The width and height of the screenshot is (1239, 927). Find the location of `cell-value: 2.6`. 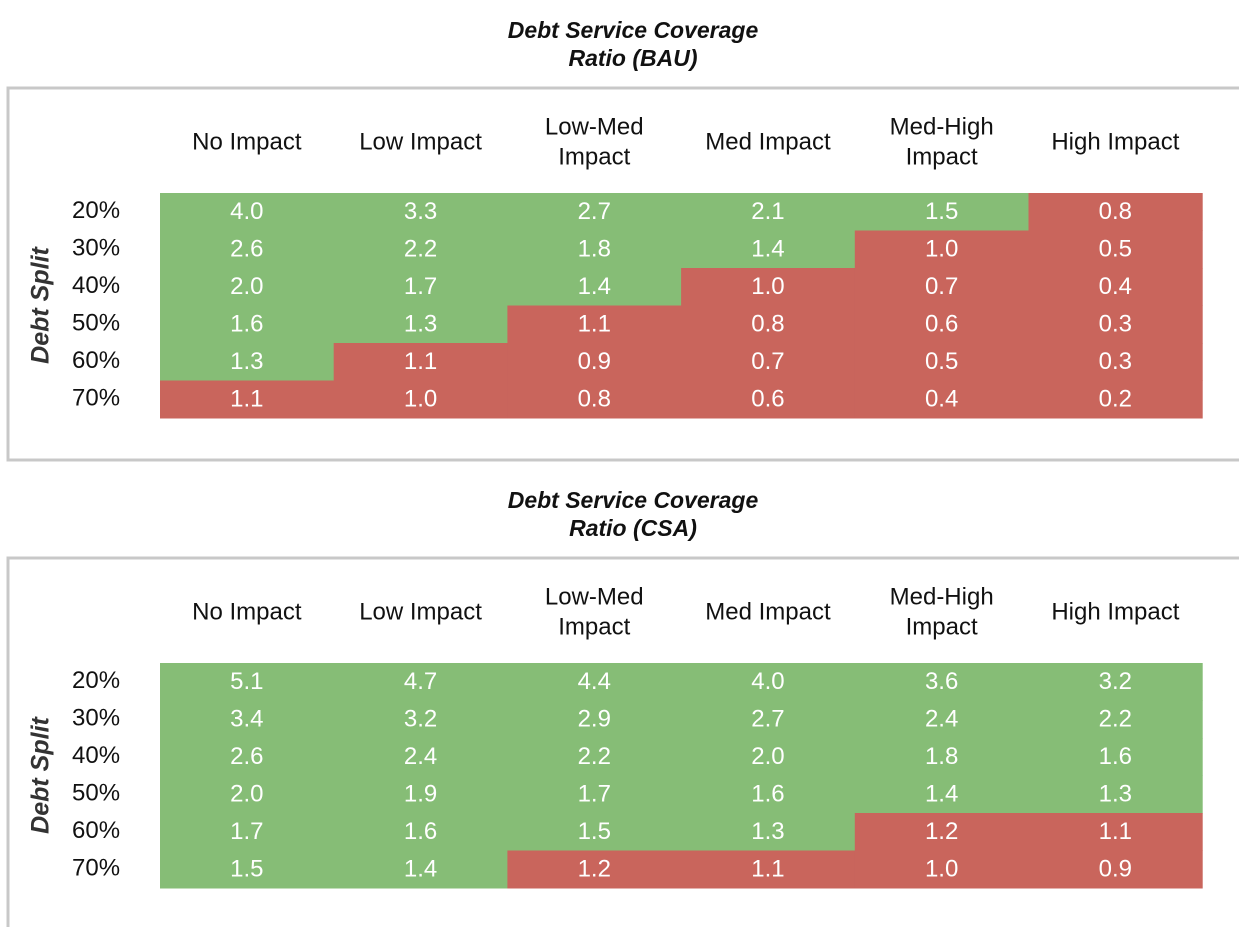

cell-value: 2.6 is located at coordinates (246, 756).